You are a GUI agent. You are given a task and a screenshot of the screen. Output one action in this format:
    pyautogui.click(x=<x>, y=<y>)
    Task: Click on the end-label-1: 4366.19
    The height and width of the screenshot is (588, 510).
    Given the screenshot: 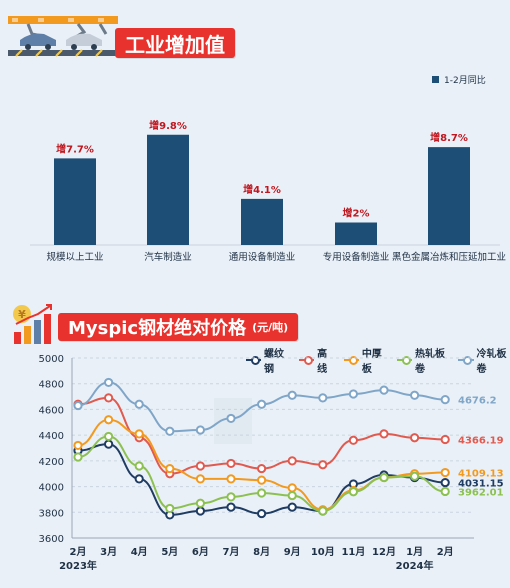 What is the action you would take?
    pyautogui.click(x=481, y=441)
    